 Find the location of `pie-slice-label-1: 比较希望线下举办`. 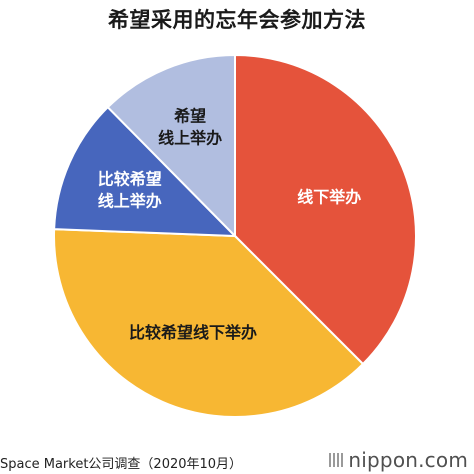

pie-slice-label-1: 比较希望线下举办 is located at coordinates (193, 332).